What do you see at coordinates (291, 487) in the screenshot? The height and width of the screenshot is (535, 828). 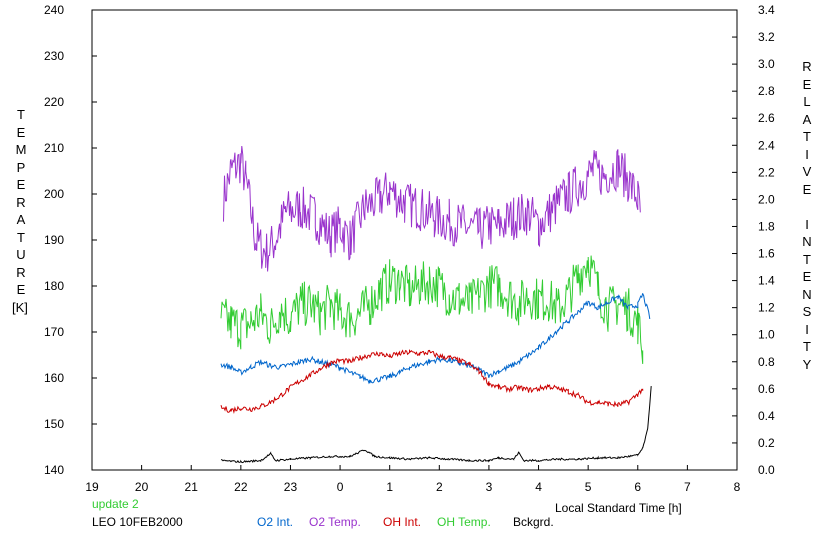 I see `x-tick-label: 23` at bounding box center [291, 487].